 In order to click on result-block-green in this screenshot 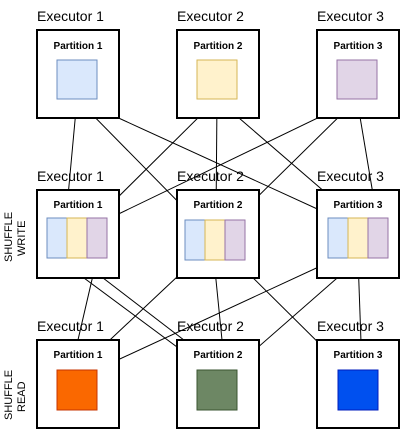, I will do `click(217, 390)`.